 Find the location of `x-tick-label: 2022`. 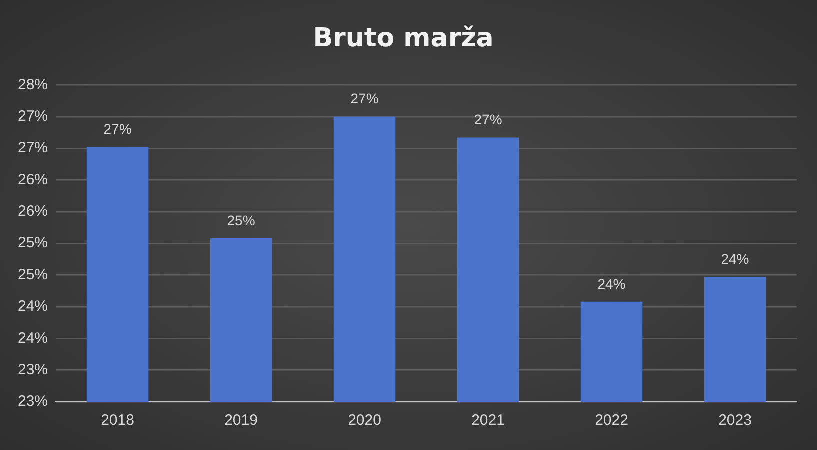

x-tick-label: 2022 is located at coordinates (611, 421).